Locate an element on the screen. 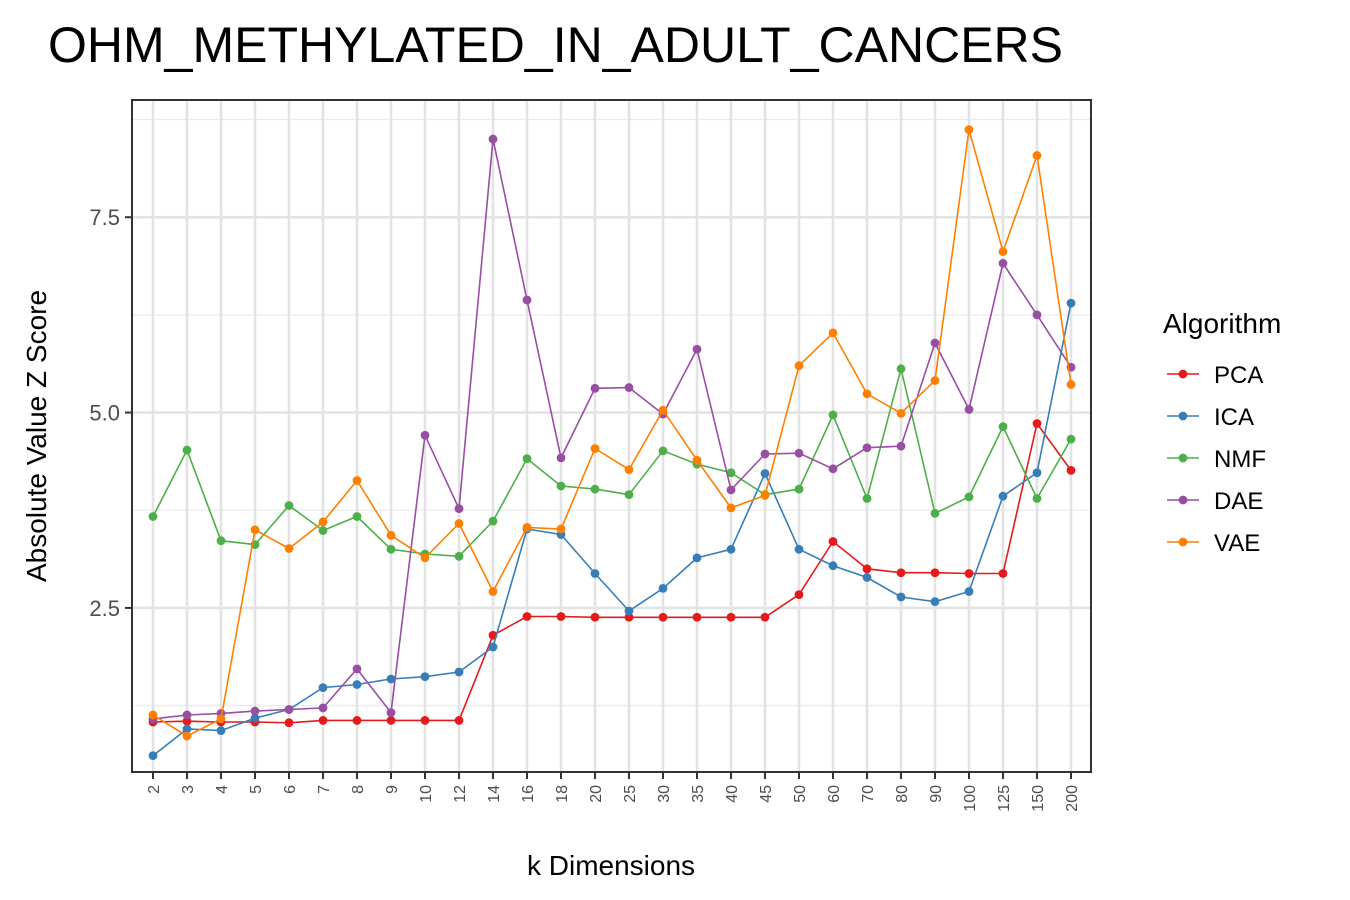 This screenshot has width=1350, height=900. legend-item-ica: ICA is located at coordinates (1210, 417).